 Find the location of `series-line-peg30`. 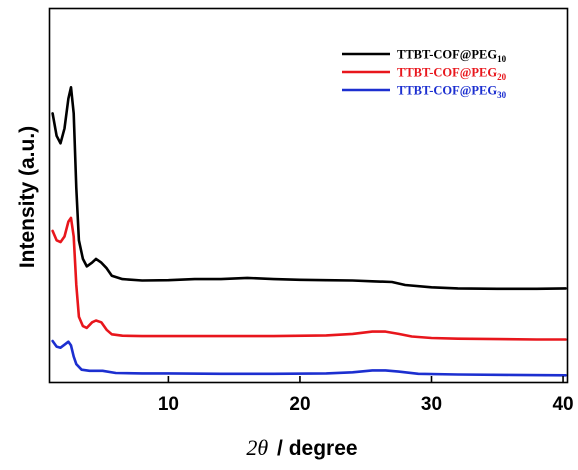

series-line-peg30 is located at coordinates (309, 358).